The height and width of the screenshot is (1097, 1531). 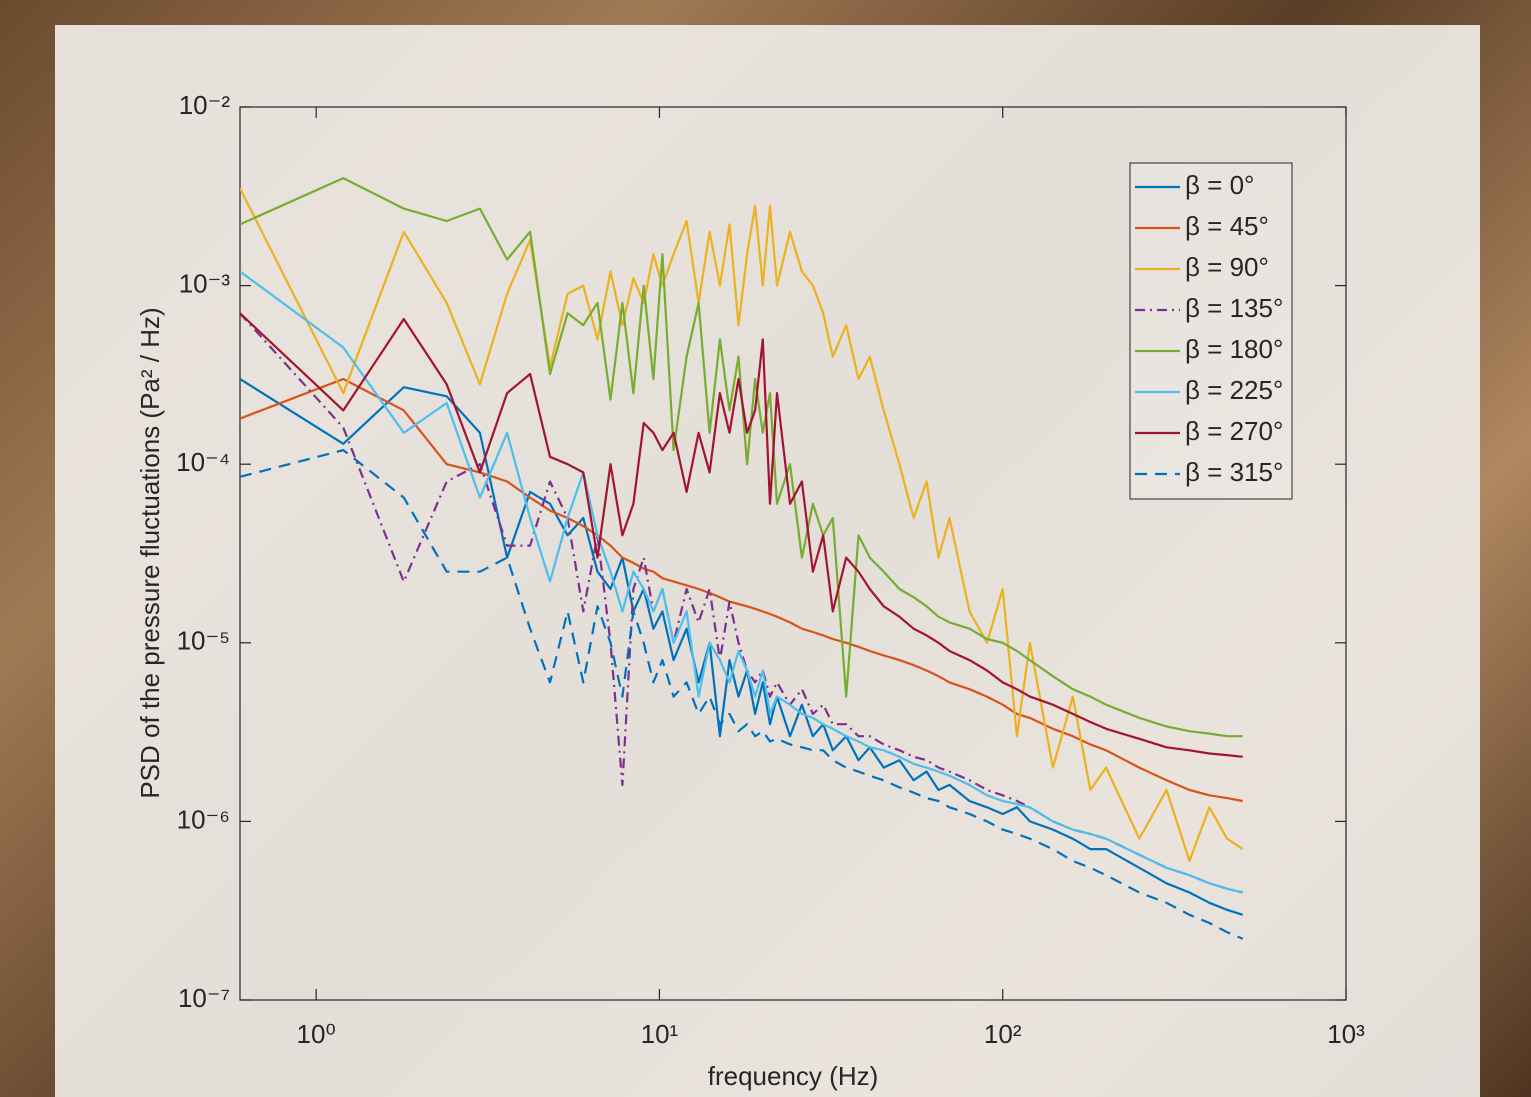 What do you see at coordinates (1234, 390) in the screenshot?
I see `legend-label: β = 225°` at bounding box center [1234, 390].